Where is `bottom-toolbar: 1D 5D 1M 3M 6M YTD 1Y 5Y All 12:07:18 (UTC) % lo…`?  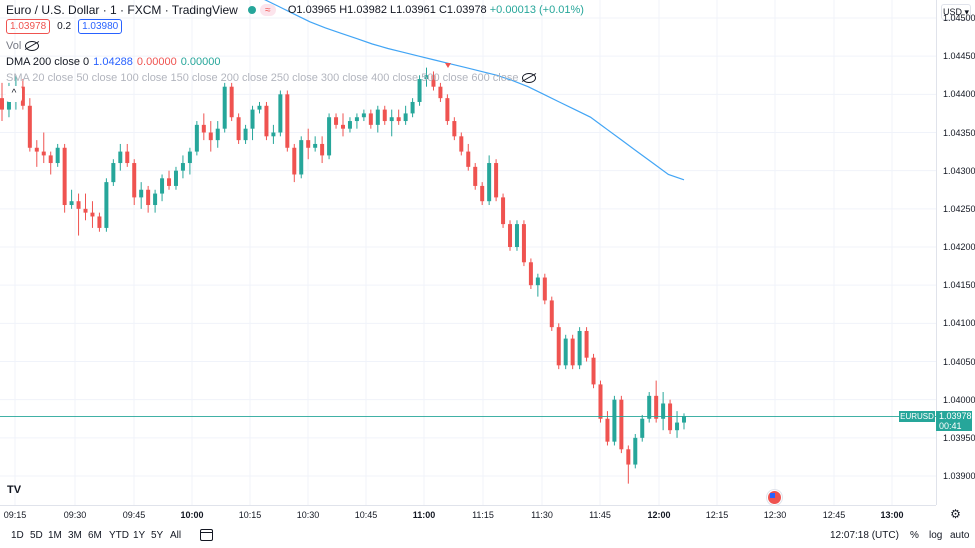
bottom-toolbar: 1D 5D 1M 3M 6M YTD 1Y 5Y All 12:07:18 (UTC) % lo… is located at coordinates (487, 535).